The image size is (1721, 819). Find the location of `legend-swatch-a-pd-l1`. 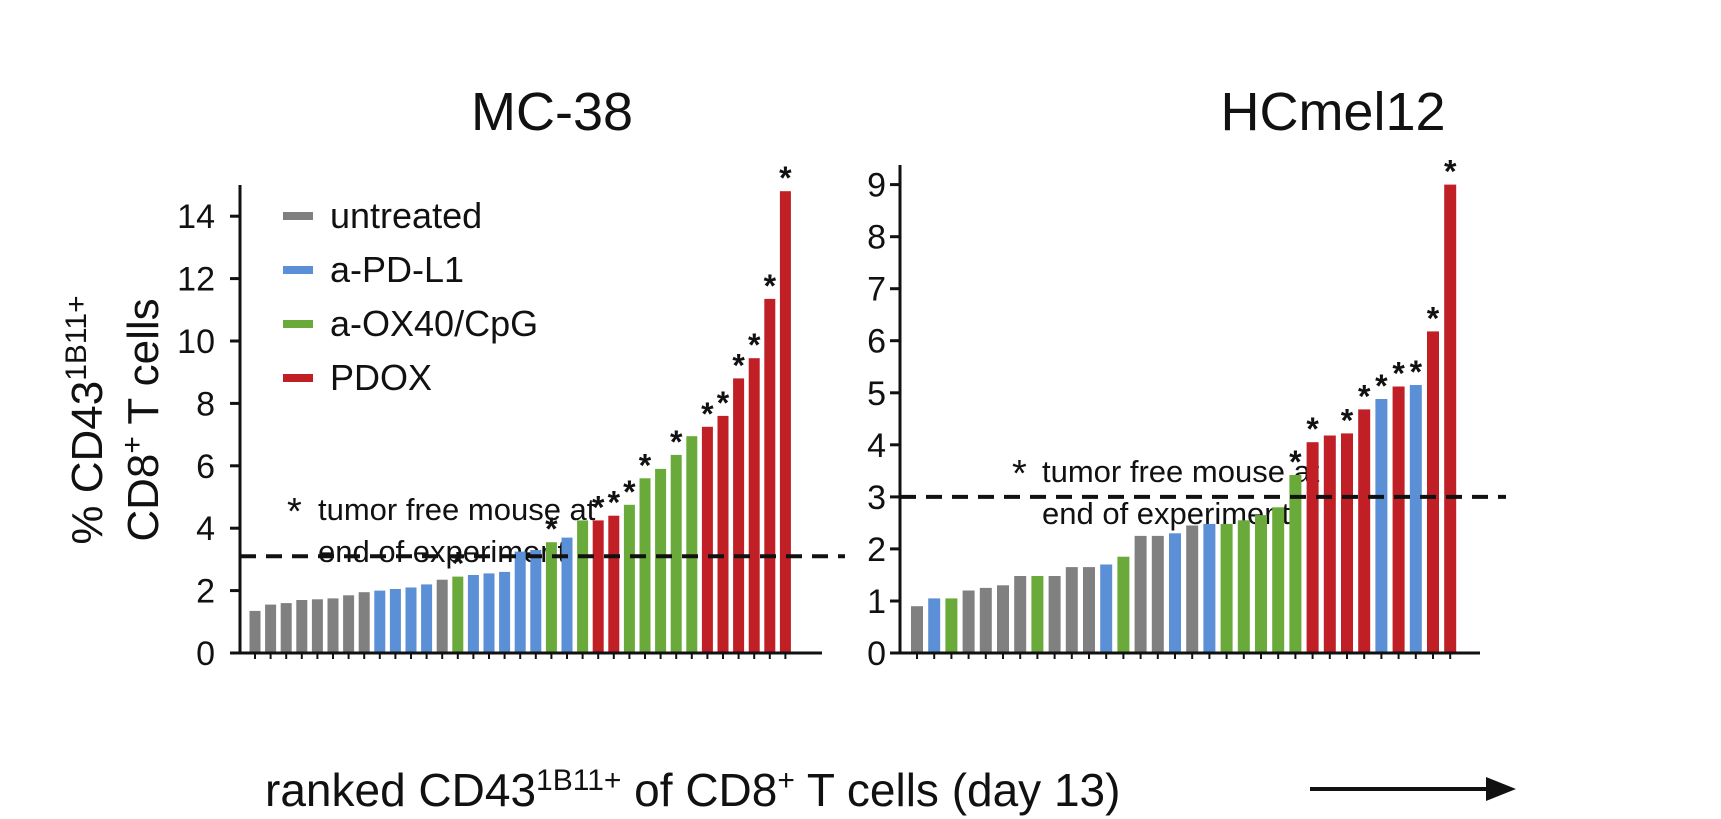

legend-swatch-a-pd-l1 is located at coordinates (298, 270).